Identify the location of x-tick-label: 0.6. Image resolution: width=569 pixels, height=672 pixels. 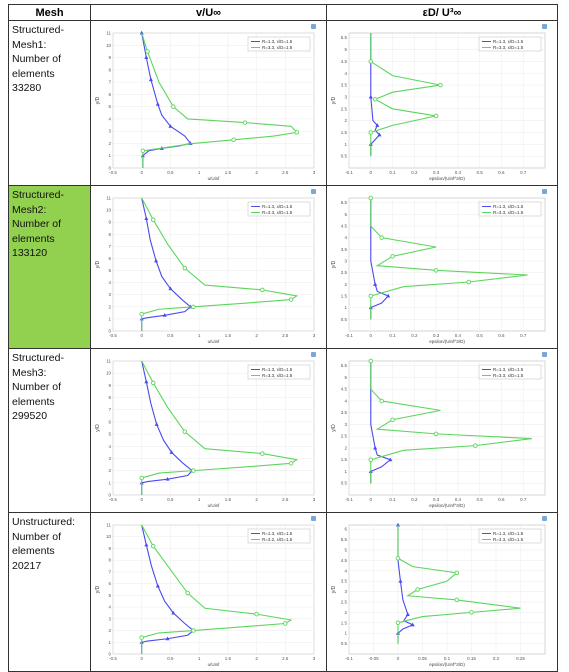
(501, 335).